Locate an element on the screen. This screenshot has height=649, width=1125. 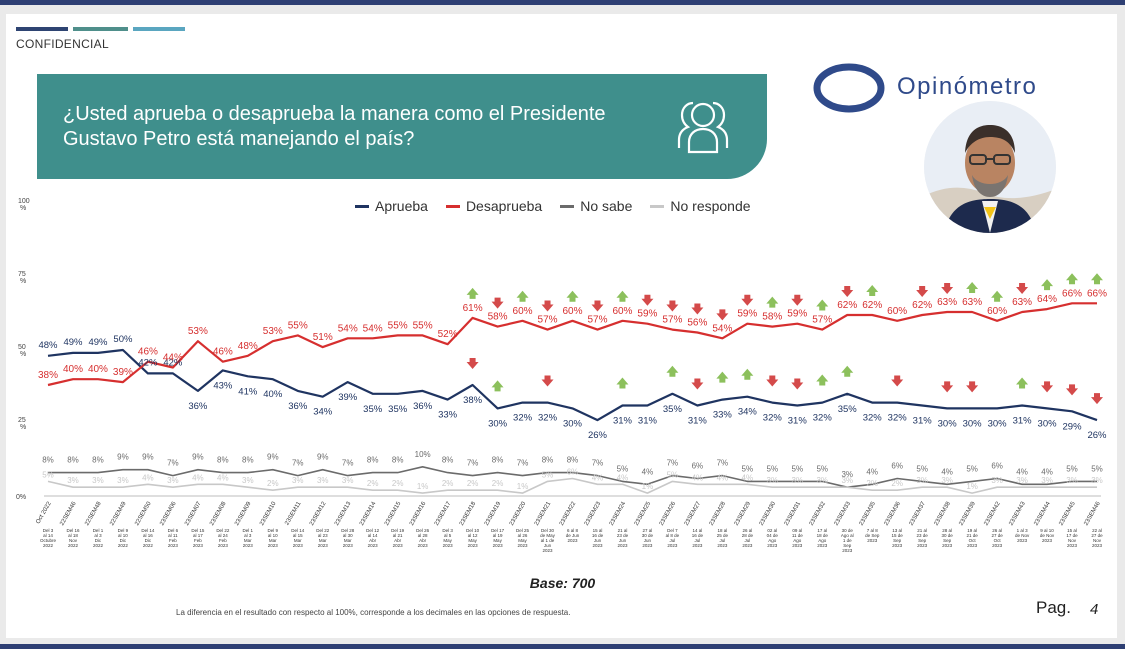
confidential-label: CONFIDENCIAL is located at coordinates (62, 44).